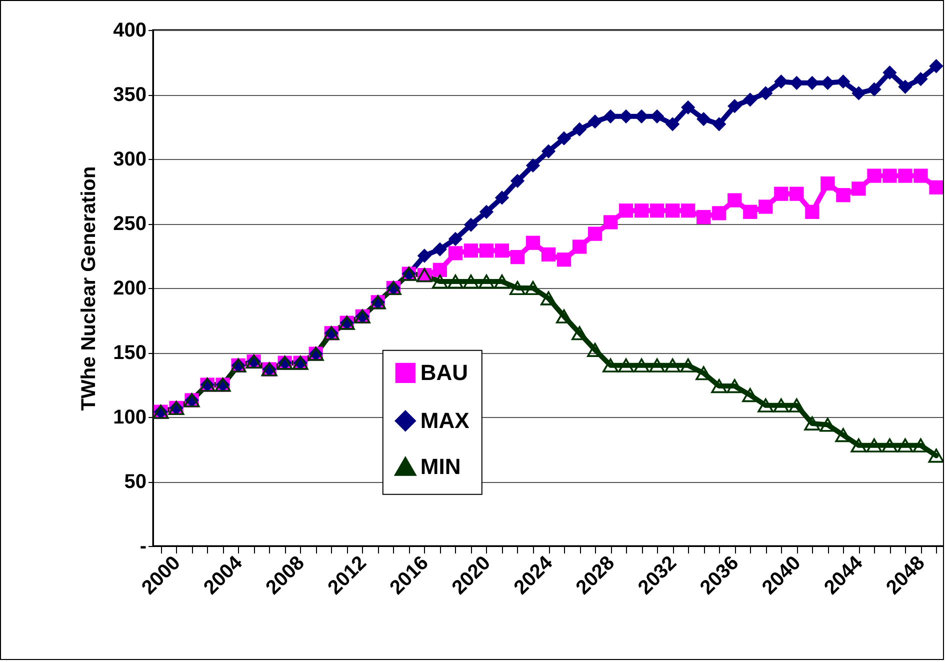 The height and width of the screenshot is (662, 946). Describe the element at coordinates (129, 289) in the screenshot. I see `y-tick-label: 200` at that location.